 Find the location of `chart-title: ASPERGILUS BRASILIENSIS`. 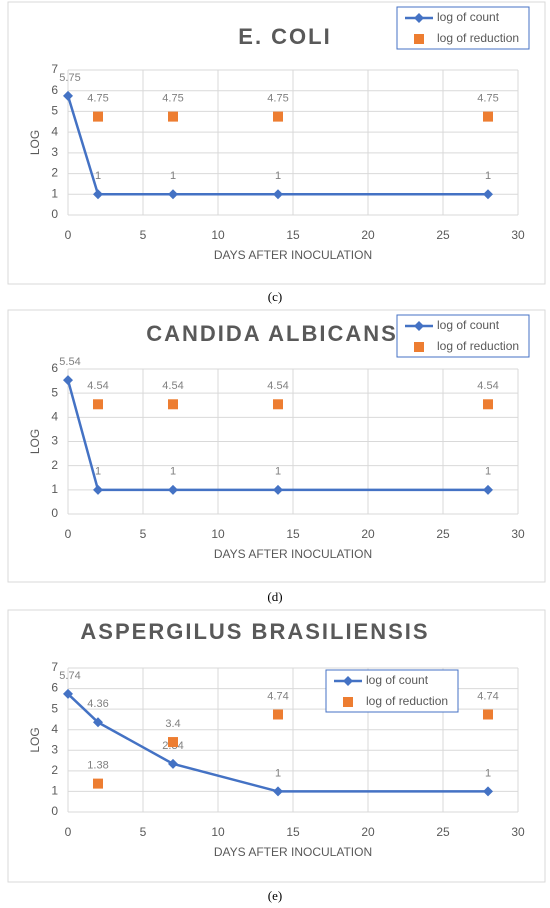

chart-title: ASPERGILUS BRASILIENSIS is located at coordinates (254, 631).